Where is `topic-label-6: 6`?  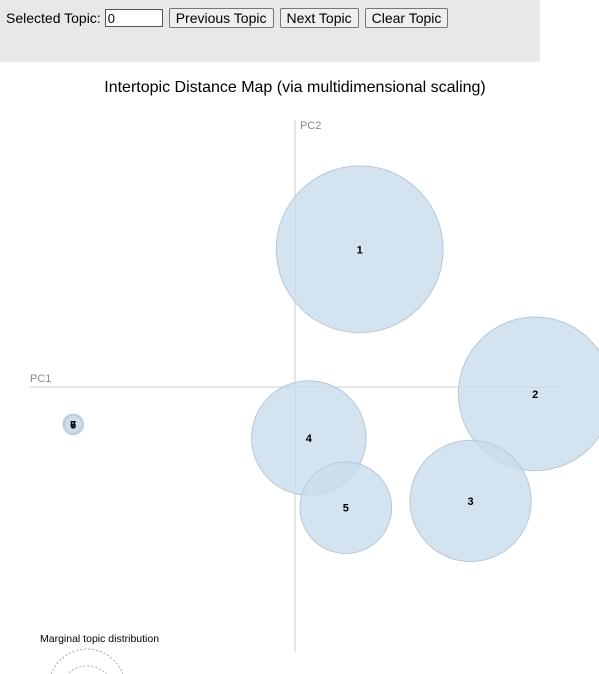
topic-label-6: 6 is located at coordinates (73, 425).